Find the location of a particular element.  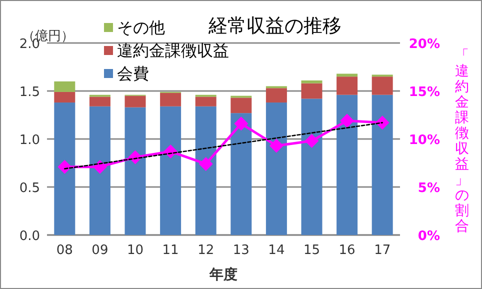

x-tick-label: 10 is located at coordinates (135, 250).